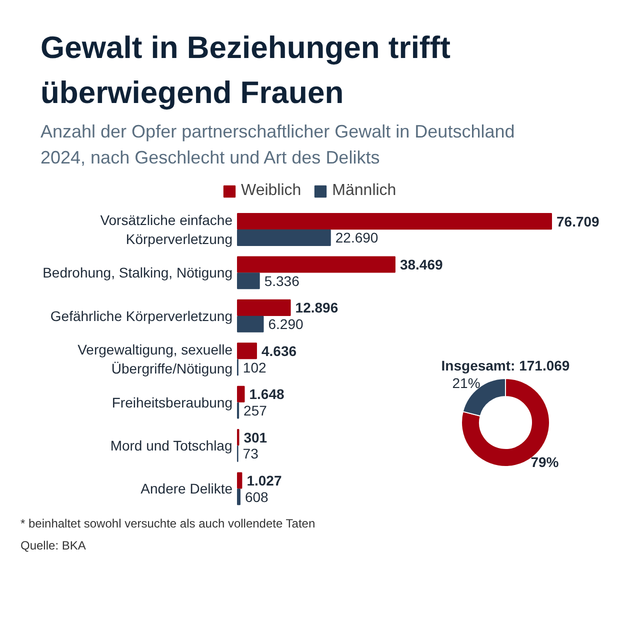 The width and height of the screenshot is (620, 620). Describe the element at coordinates (137, 272) in the screenshot. I see `y-tick-label: Bedrohung, Stalking, Nötigung` at that location.